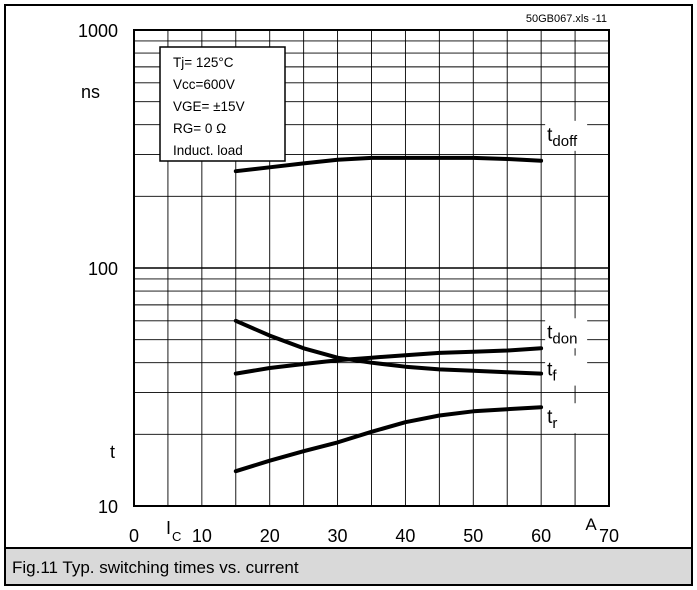 The image size is (697, 590). What do you see at coordinates (562, 137) in the screenshot?
I see `series-label-t-doff: tdoff` at bounding box center [562, 137].